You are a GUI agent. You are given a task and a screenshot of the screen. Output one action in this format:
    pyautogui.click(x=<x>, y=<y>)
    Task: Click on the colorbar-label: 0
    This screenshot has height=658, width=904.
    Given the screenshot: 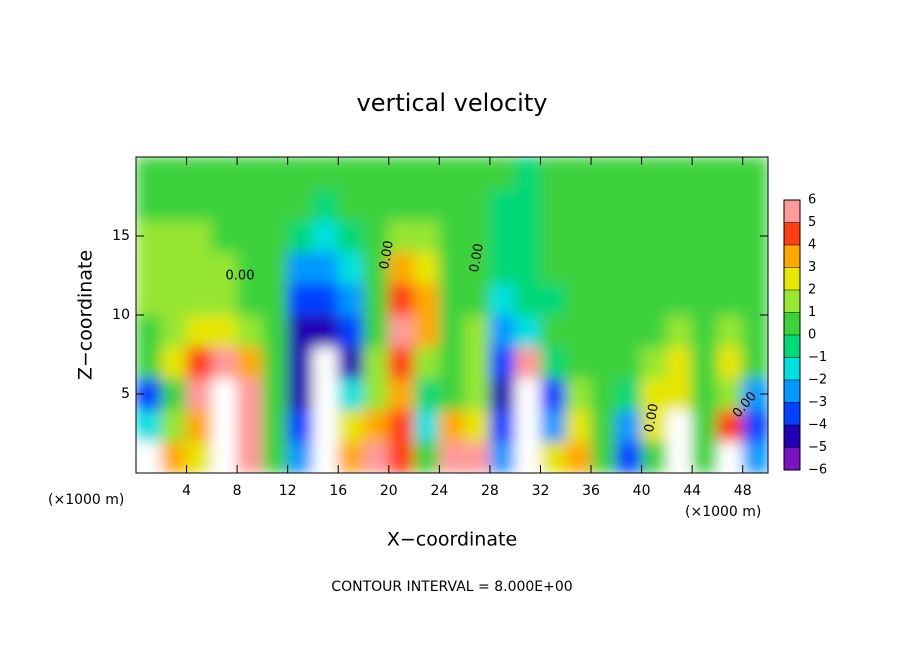 What is the action you would take?
    pyautogui.click(x=812, y=335)
    